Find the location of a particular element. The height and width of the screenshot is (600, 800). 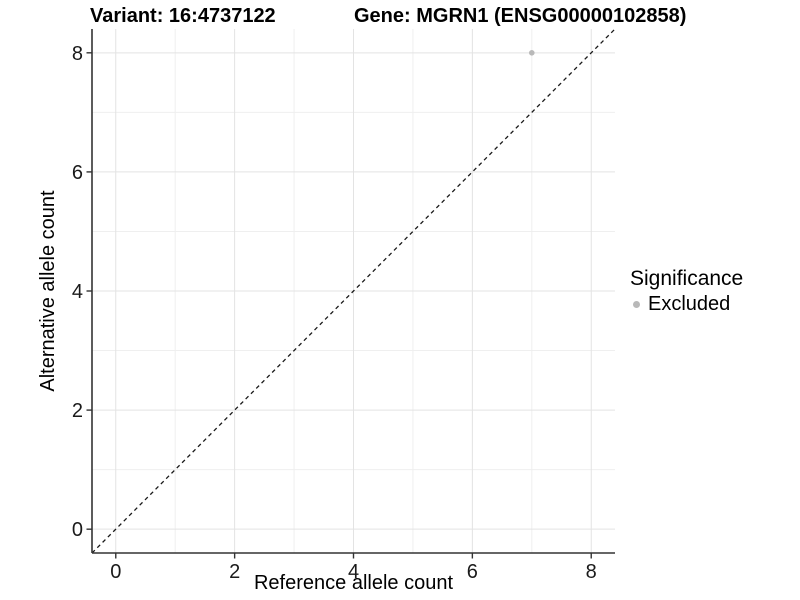

legend-point-icon is located at coordinates (636, 304).